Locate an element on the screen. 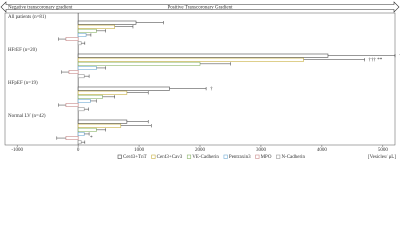 This screenshot has width=400, height=240. x-tick-label: 3000 is located at coordinates (261, 150).